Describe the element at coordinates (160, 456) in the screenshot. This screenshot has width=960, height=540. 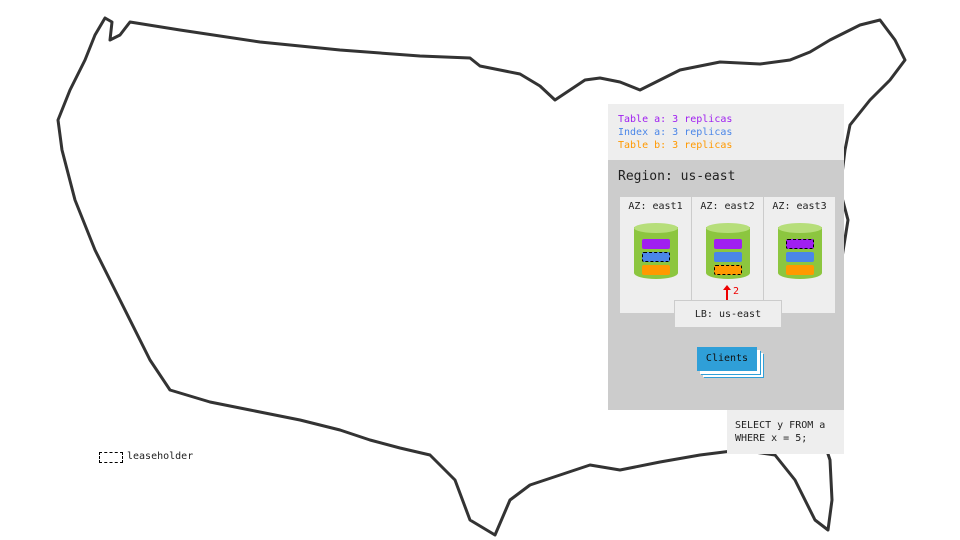
I see `leaseholder-legend-label: leaseholder` at that location.